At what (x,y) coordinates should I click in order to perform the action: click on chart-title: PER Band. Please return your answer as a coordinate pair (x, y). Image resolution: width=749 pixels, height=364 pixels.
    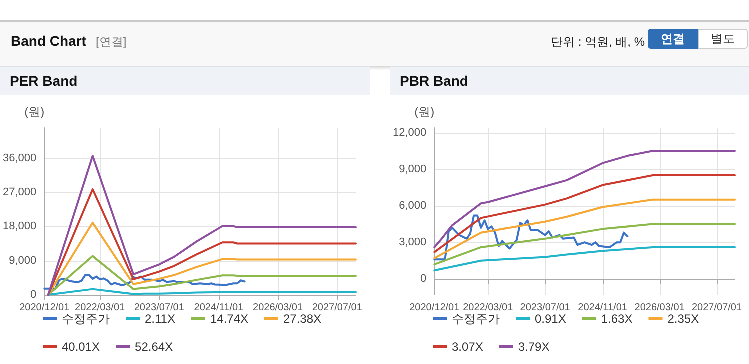
    Looking at the image, I should click on (185, 80).